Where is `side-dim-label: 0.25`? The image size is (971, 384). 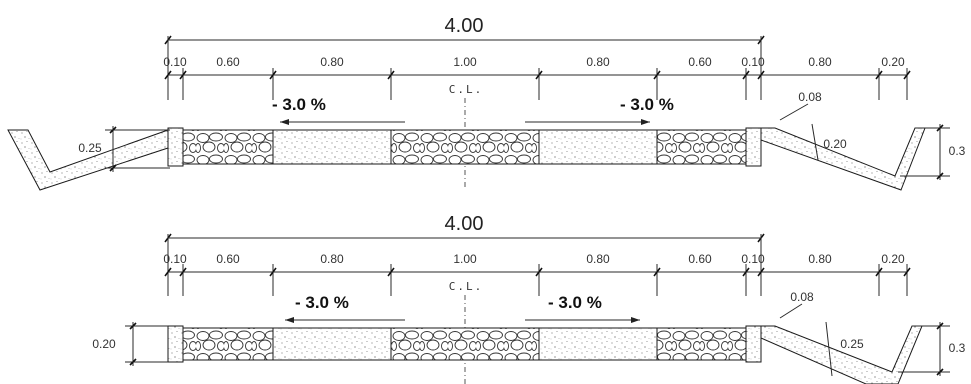 side-dim-label: 0.25 is located at coordinates (90, 148).